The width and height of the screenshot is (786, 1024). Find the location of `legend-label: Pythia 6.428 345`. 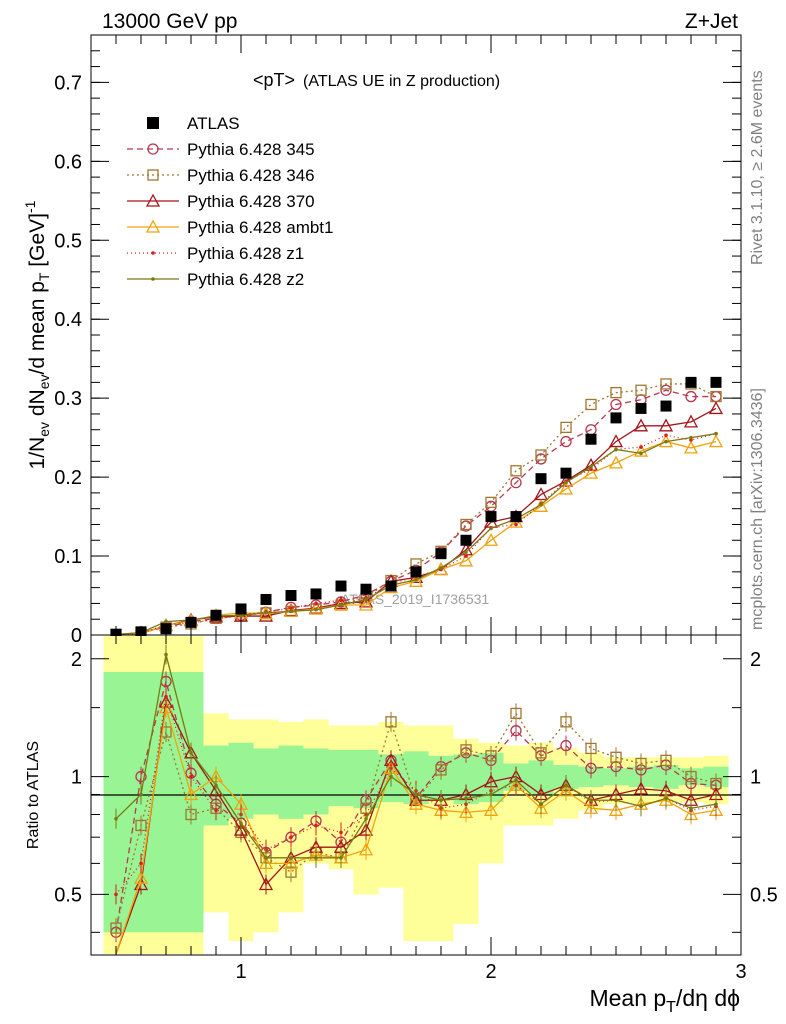

legend-label: Pythia 6.428 345 is located at coordinates (251, 149).